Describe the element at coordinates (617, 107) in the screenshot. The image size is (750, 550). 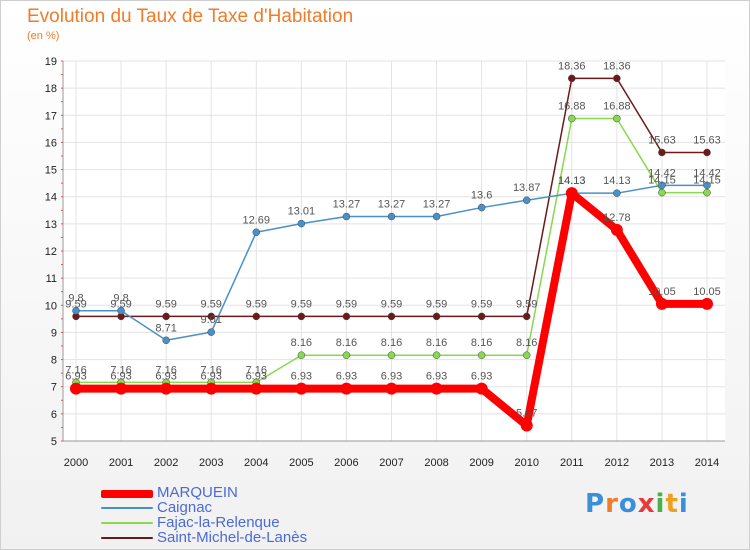
I see `data-label: 16.88` at that location.